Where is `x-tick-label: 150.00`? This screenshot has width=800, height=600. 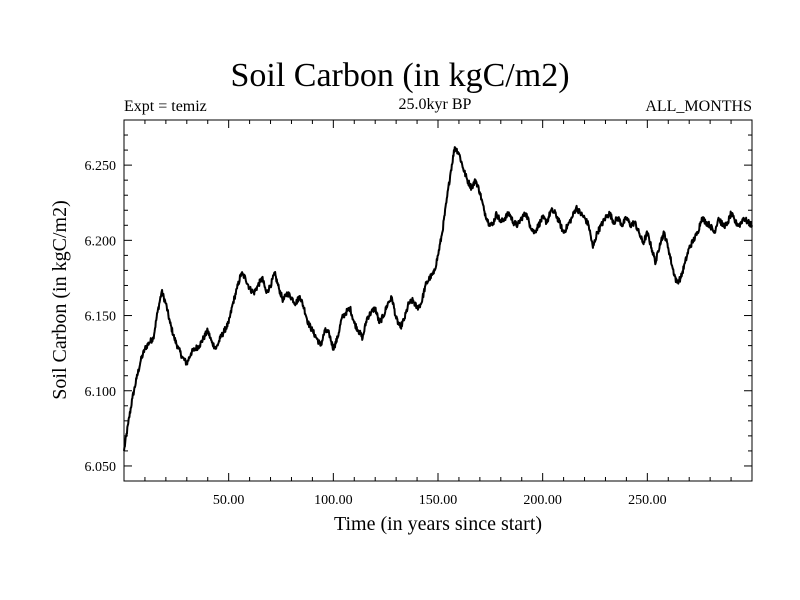 x-tick-label: 150.00 is located at coordinates (438, 500).